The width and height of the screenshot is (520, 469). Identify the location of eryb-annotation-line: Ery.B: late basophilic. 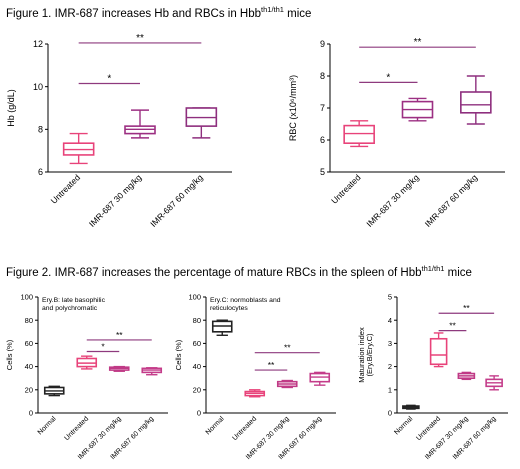
(74, 300).